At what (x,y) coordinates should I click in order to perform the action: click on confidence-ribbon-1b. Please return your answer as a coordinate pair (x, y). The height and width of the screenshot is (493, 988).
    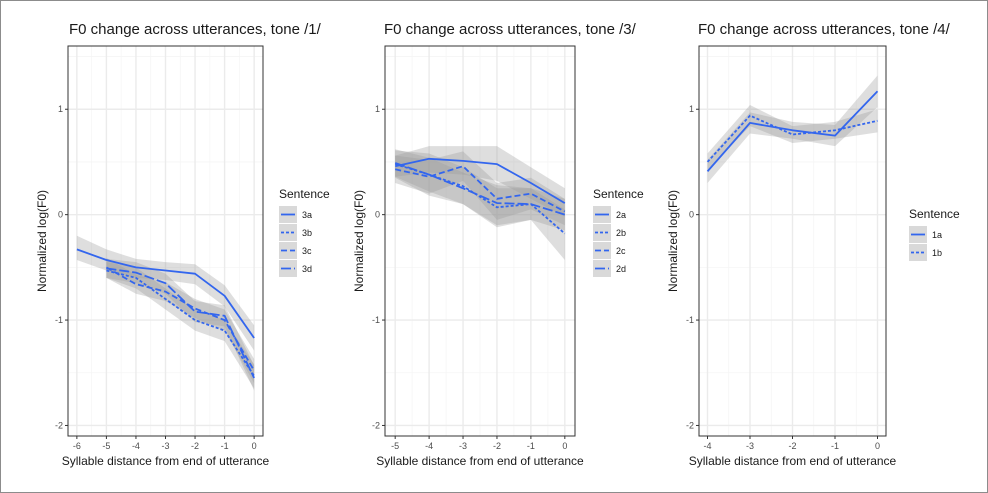
    Looking at the image, I should click on (792, 138).